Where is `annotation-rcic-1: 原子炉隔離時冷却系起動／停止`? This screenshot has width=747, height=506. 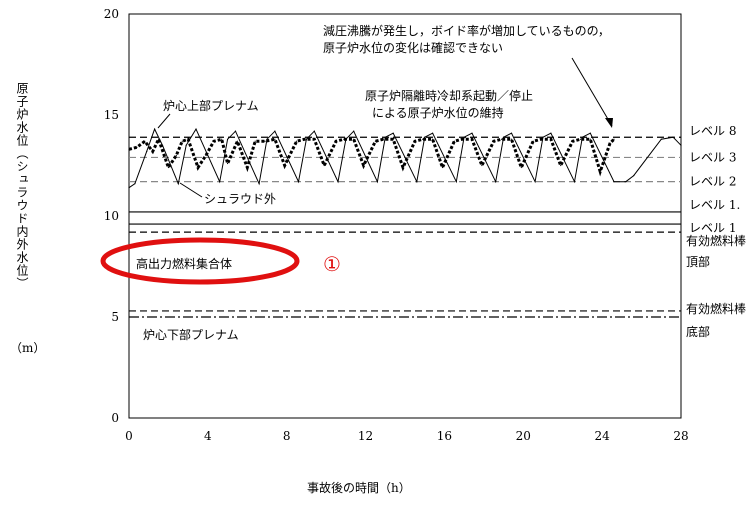 annotation-rcic-1: 原子炉隔離時冷却系起動／停止 is located at coordinates (449, 95).